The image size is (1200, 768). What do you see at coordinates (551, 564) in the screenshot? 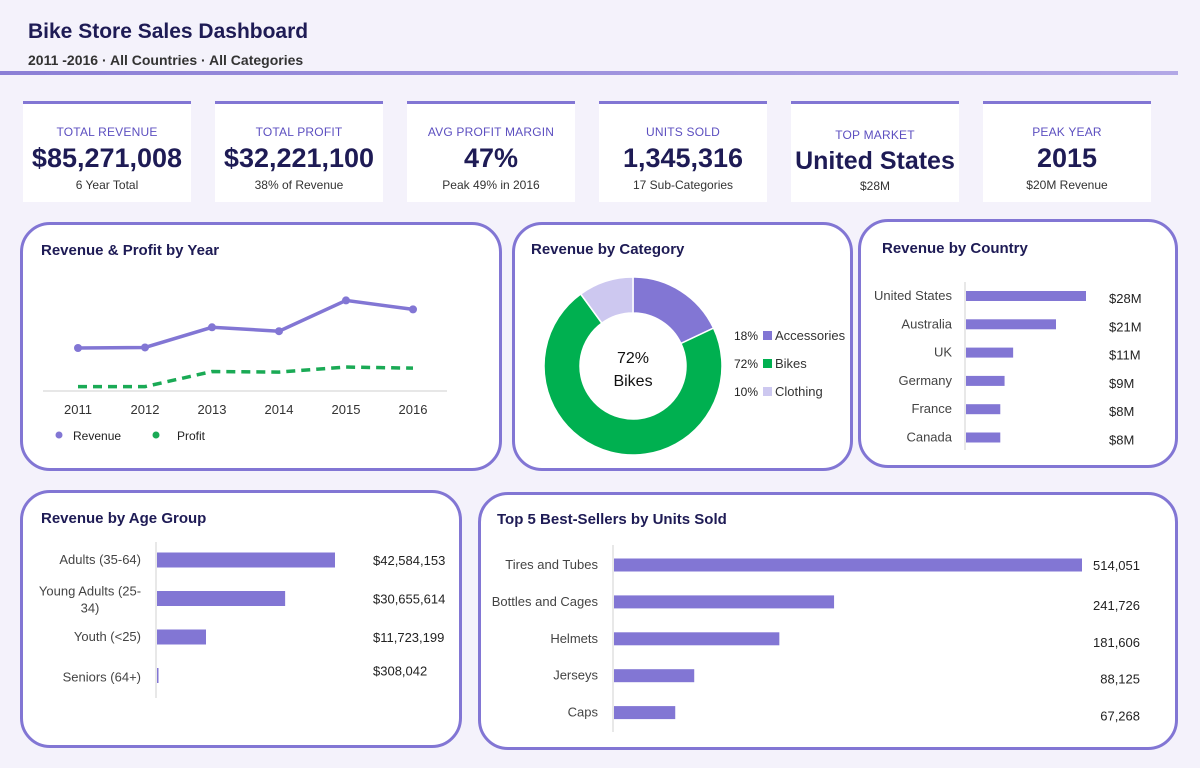
I see `category-label: Tires and Tubes` at bounding box center [551, 564].